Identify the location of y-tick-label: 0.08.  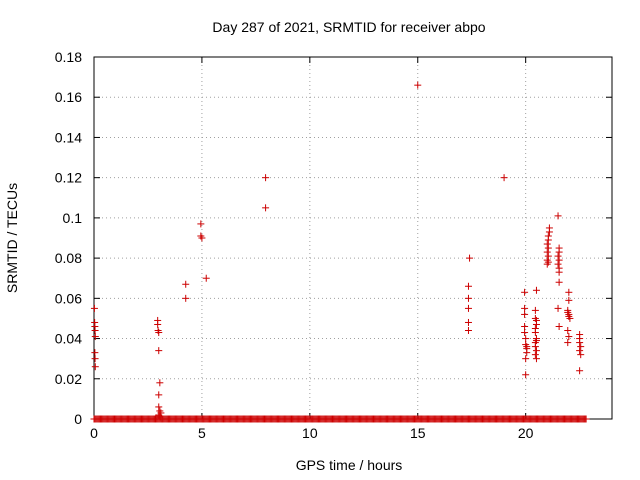
(68, 258).